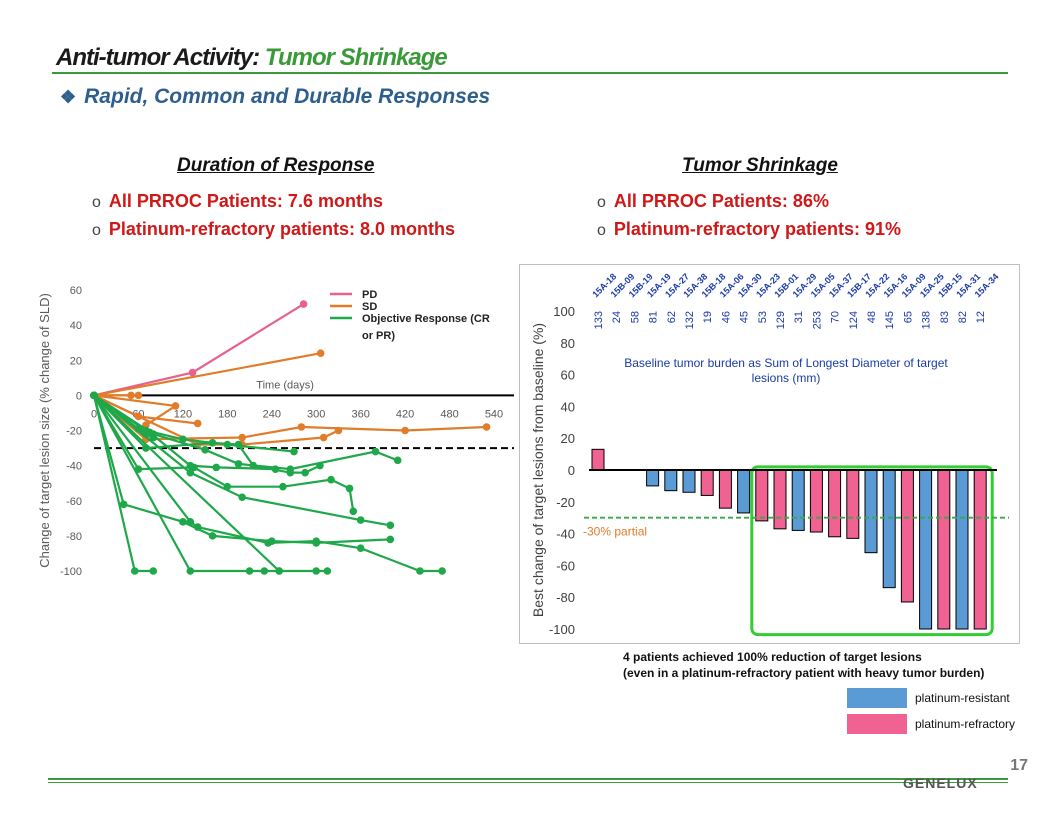 The image size is (1056, 816). Describe the element at coordinates (210, 483) in the screenshot. I see `series-line-response` at that location.